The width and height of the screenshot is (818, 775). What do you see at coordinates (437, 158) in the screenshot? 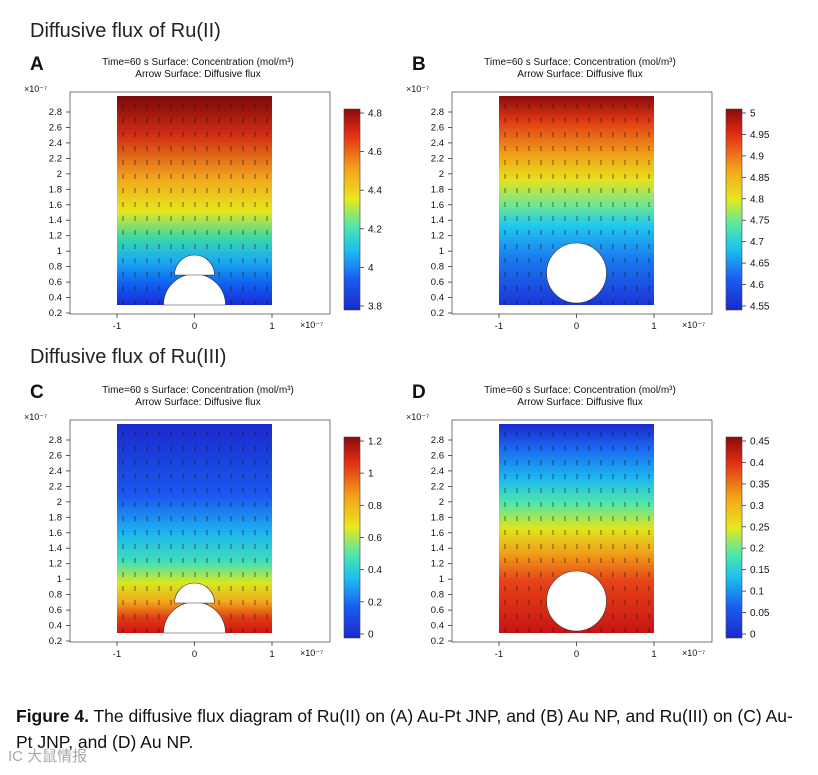
I see `panel-b-y-tick-label: 2.2` at bounding box center [437, 158].